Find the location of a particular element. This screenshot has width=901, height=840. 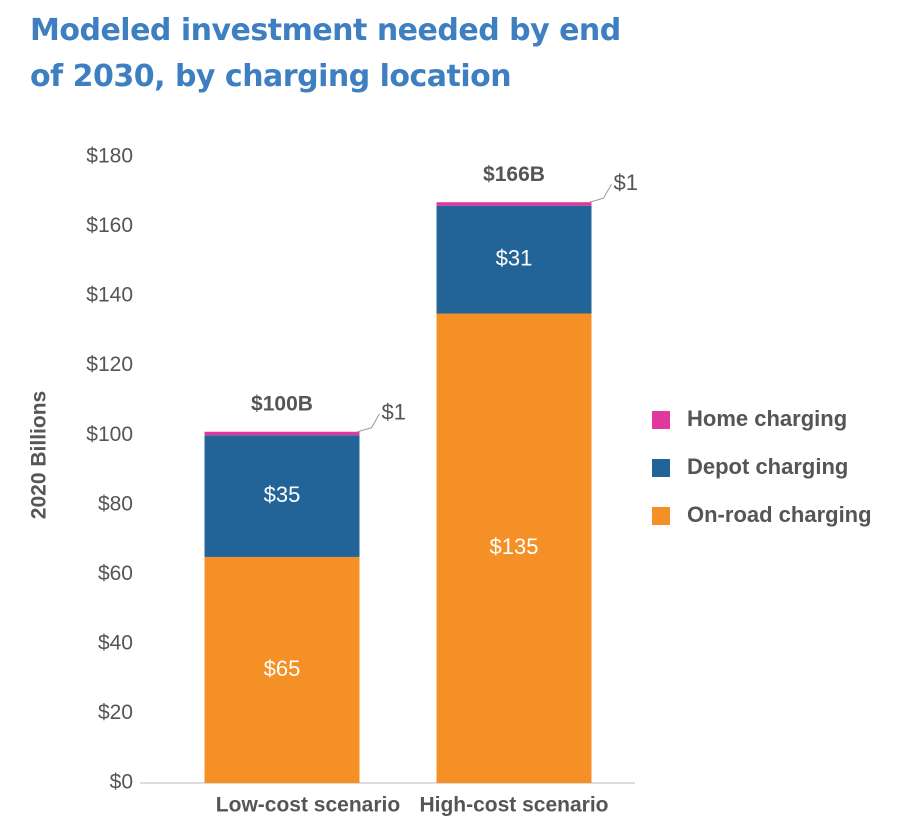

legend-label: Home charging is located at coordinates (767, 418).